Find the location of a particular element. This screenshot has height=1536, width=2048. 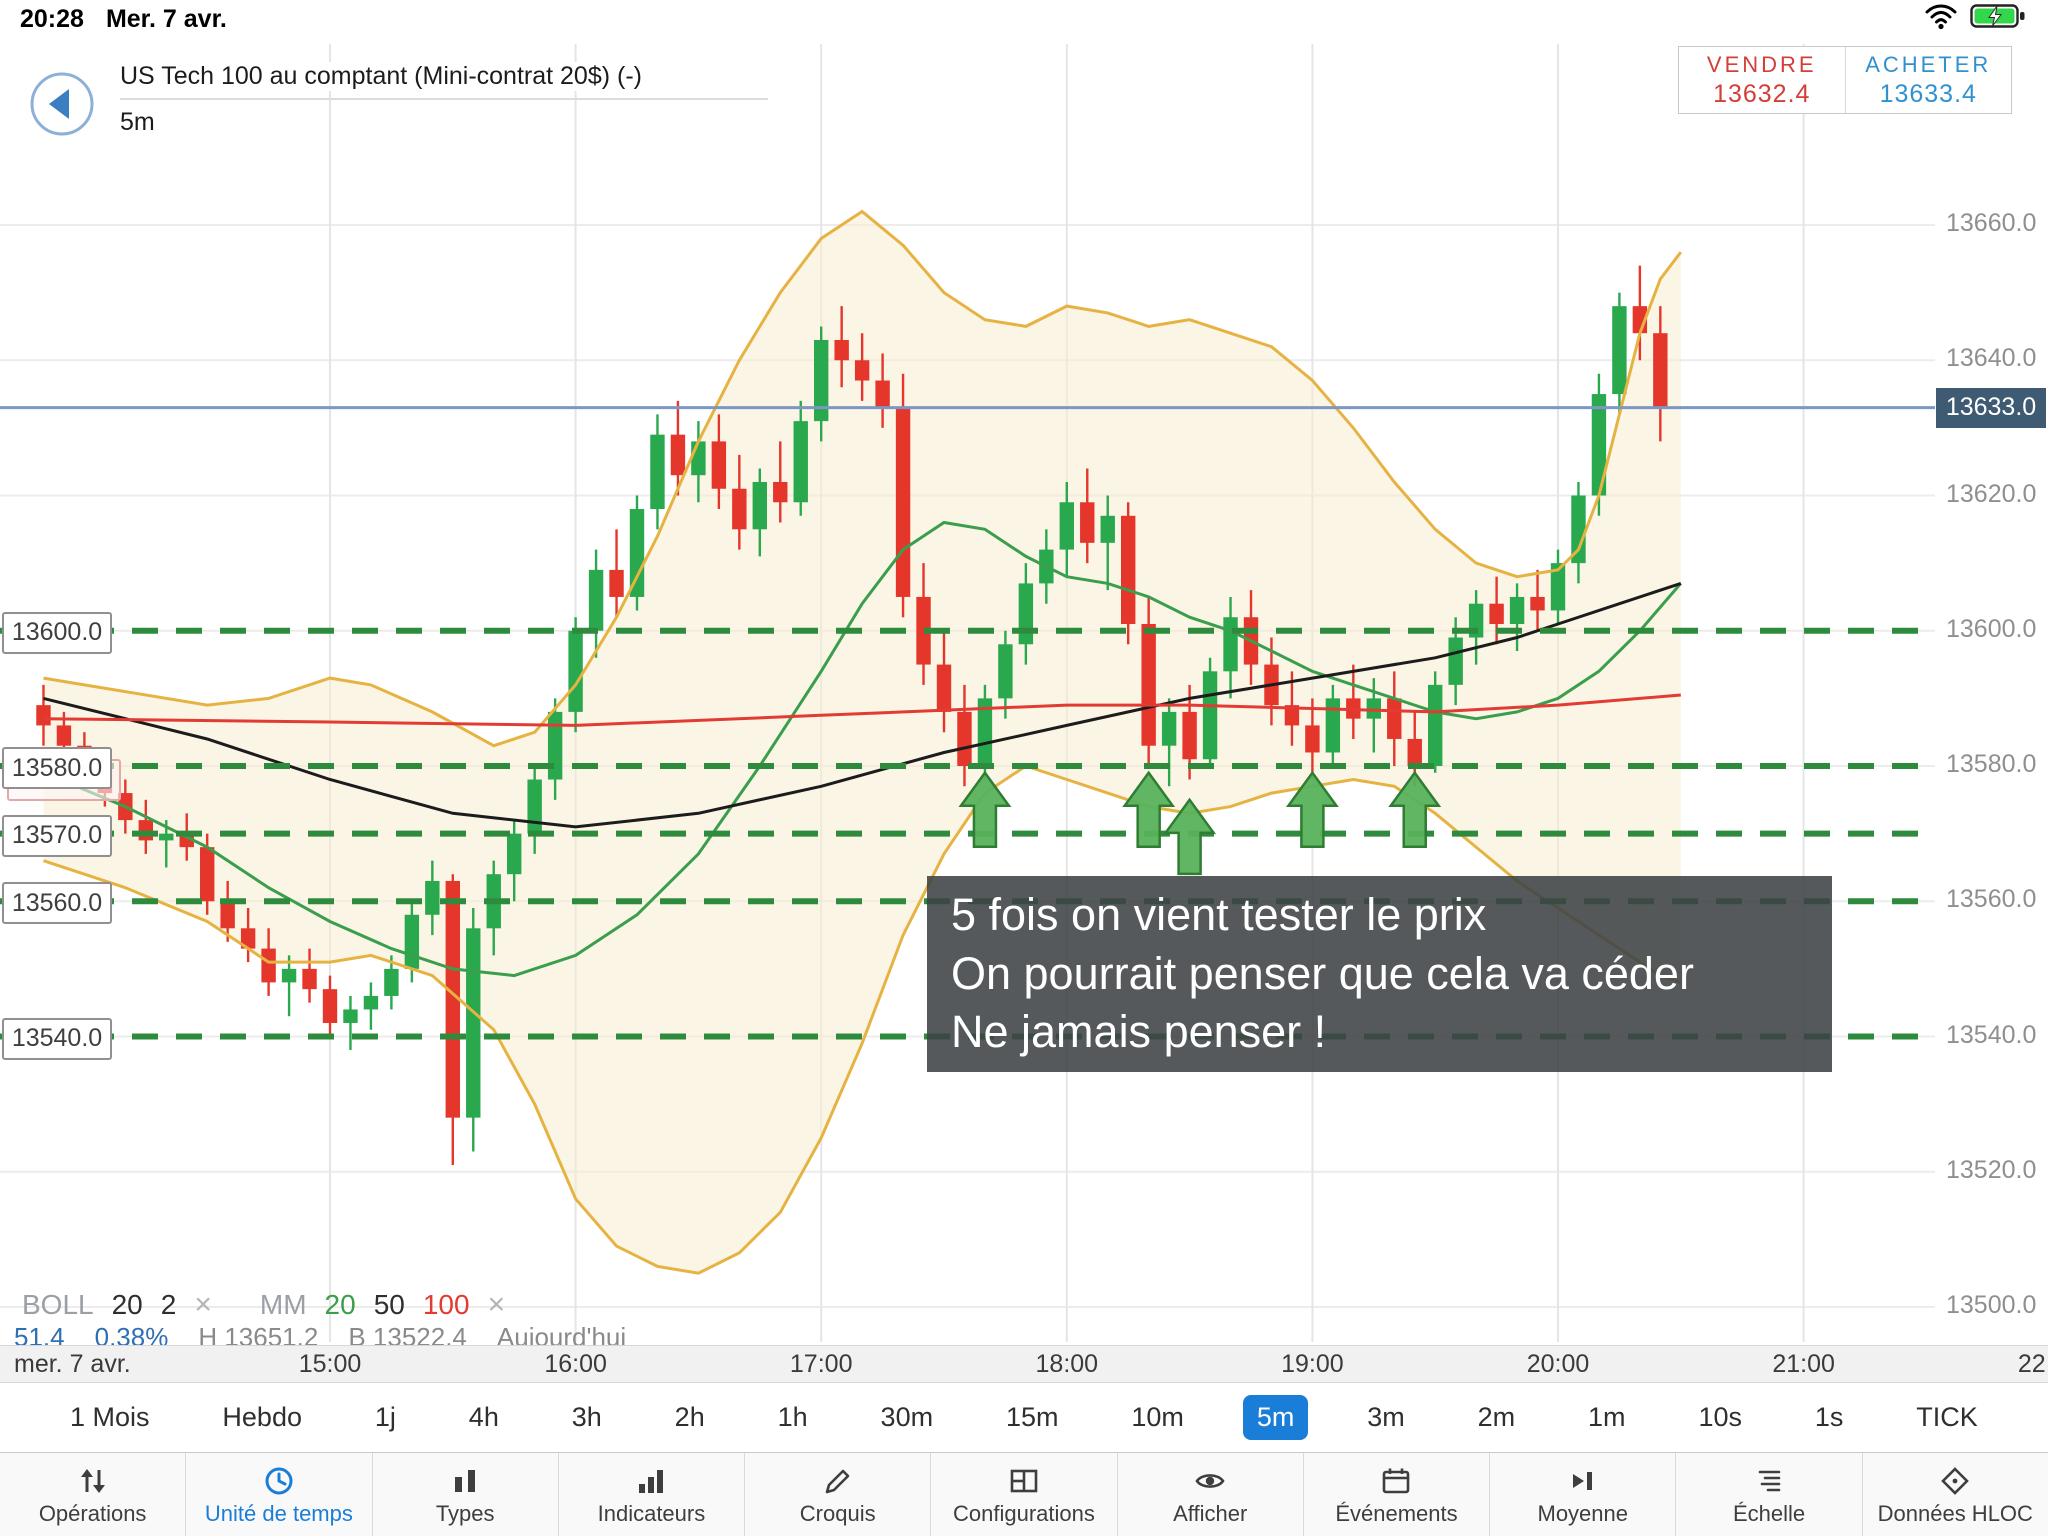

timeframe-3m: 3m is located at coordinates (1386, 1417).